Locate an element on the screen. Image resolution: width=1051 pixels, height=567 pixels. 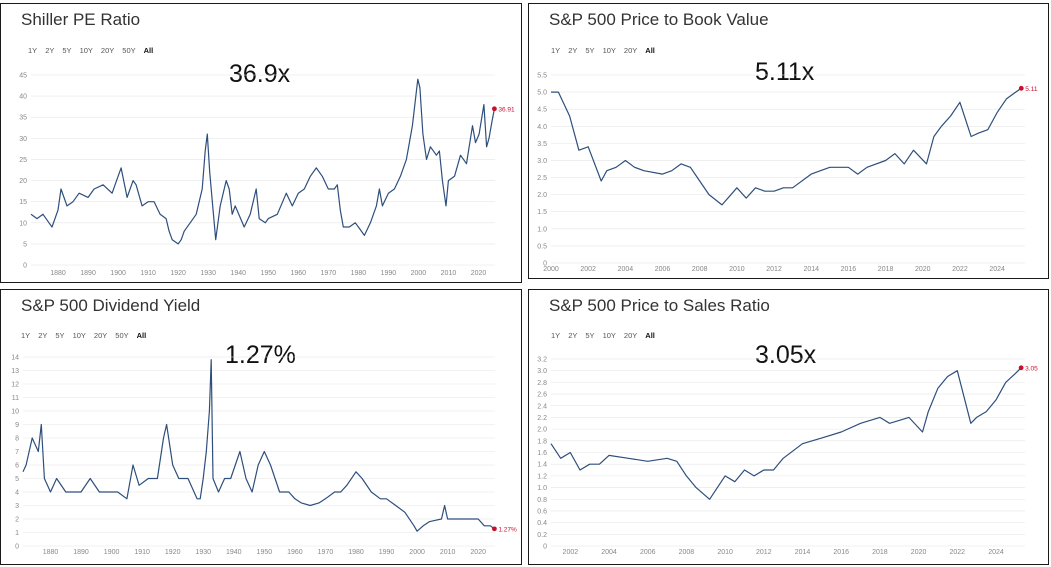
x-tick-label: 1880 is located at coordinates (58, 273).